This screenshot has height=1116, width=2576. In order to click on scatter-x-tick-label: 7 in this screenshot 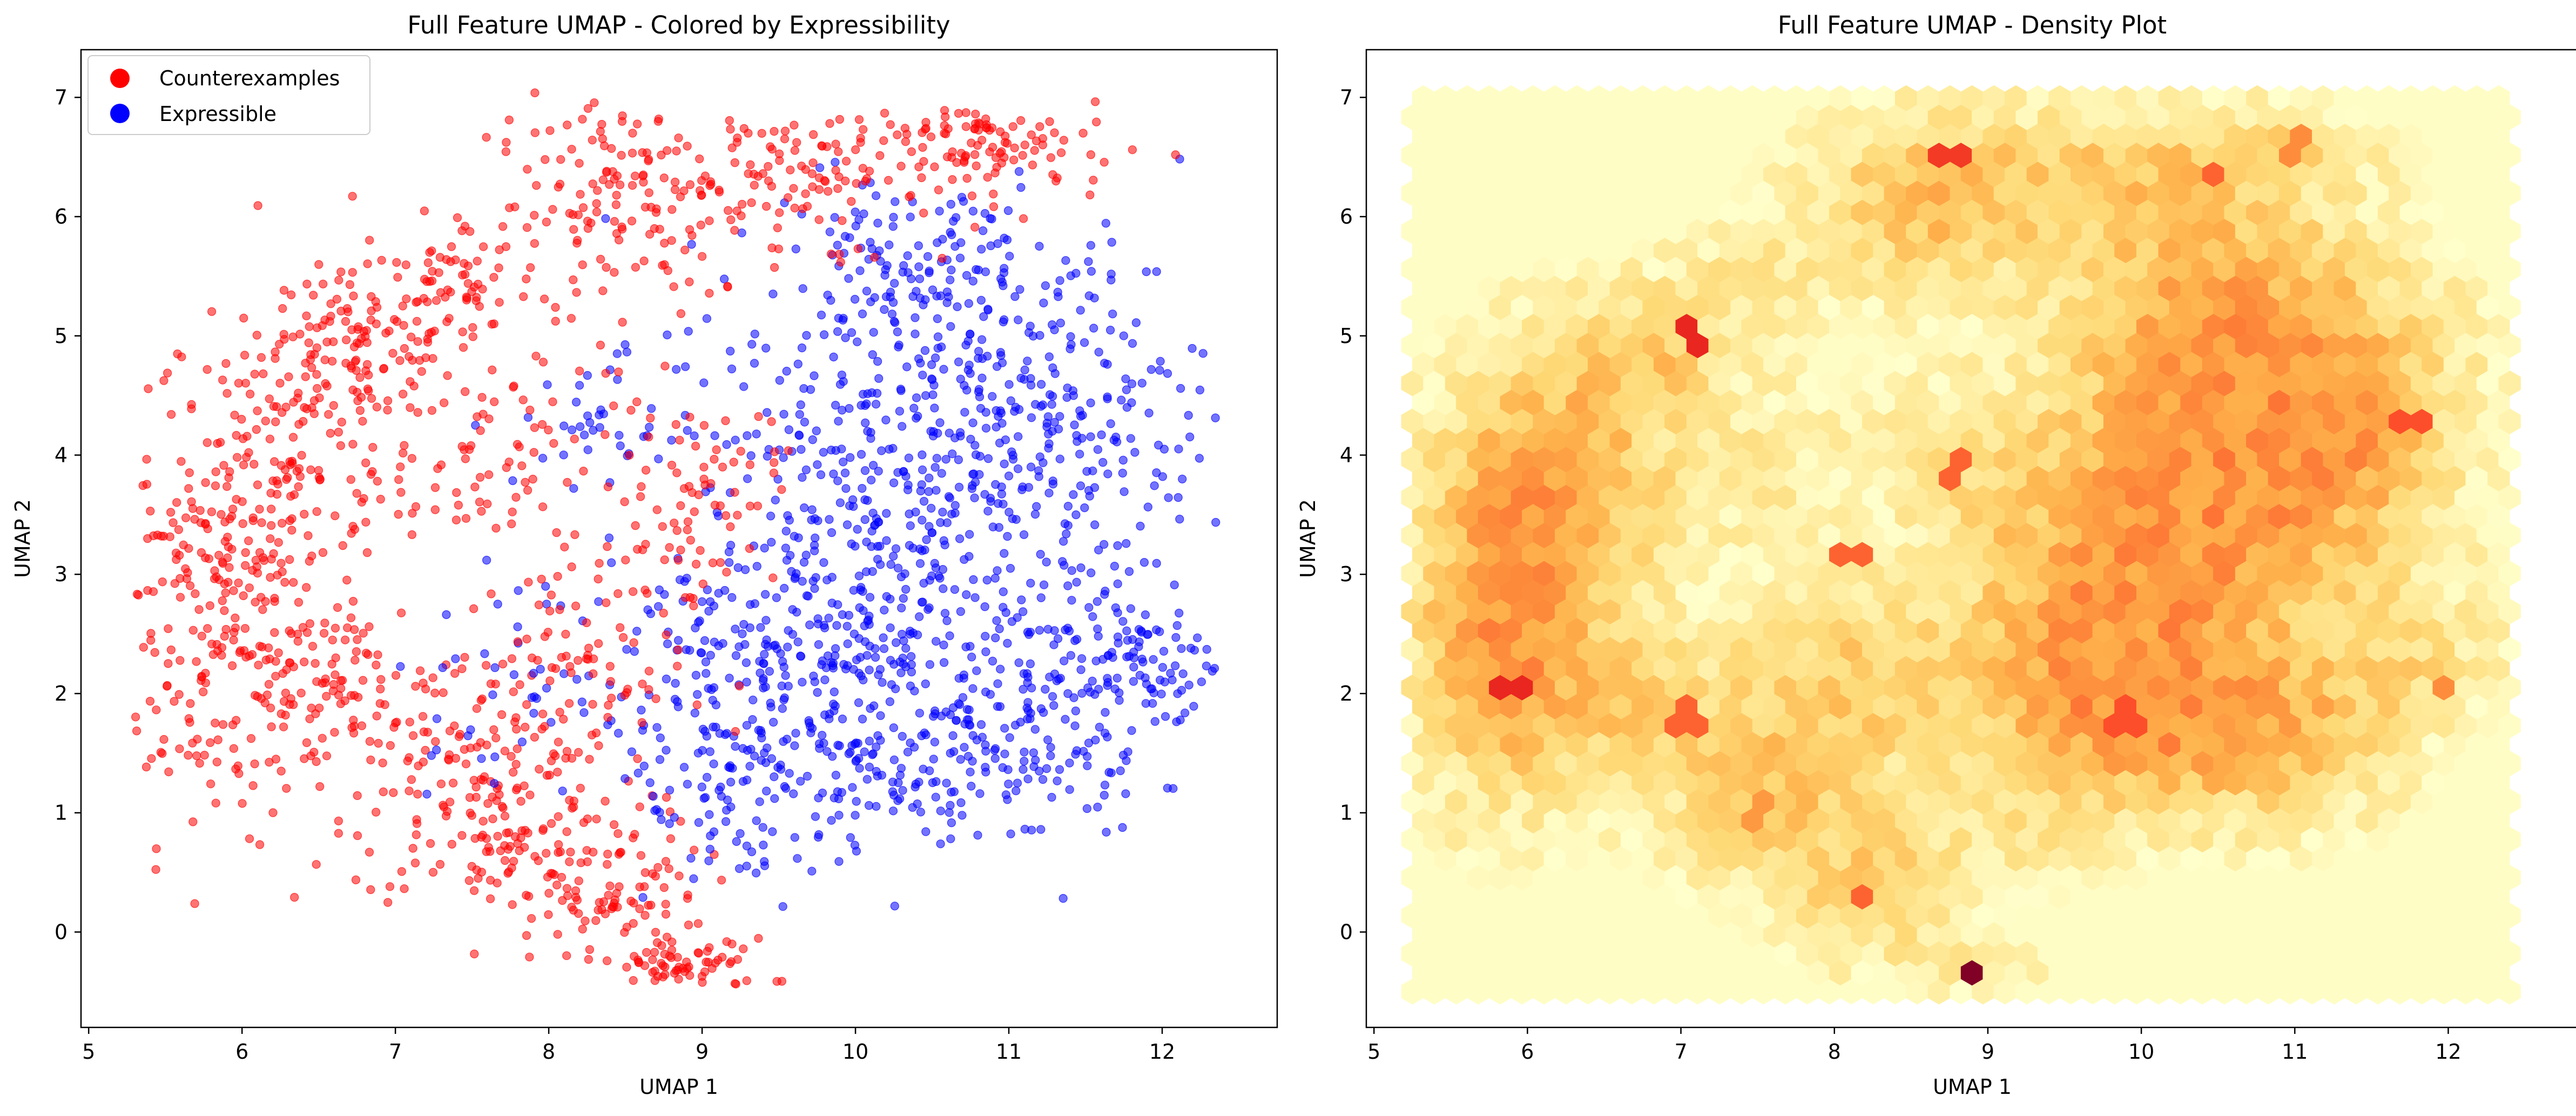, I will do `click(395, 1052)`.